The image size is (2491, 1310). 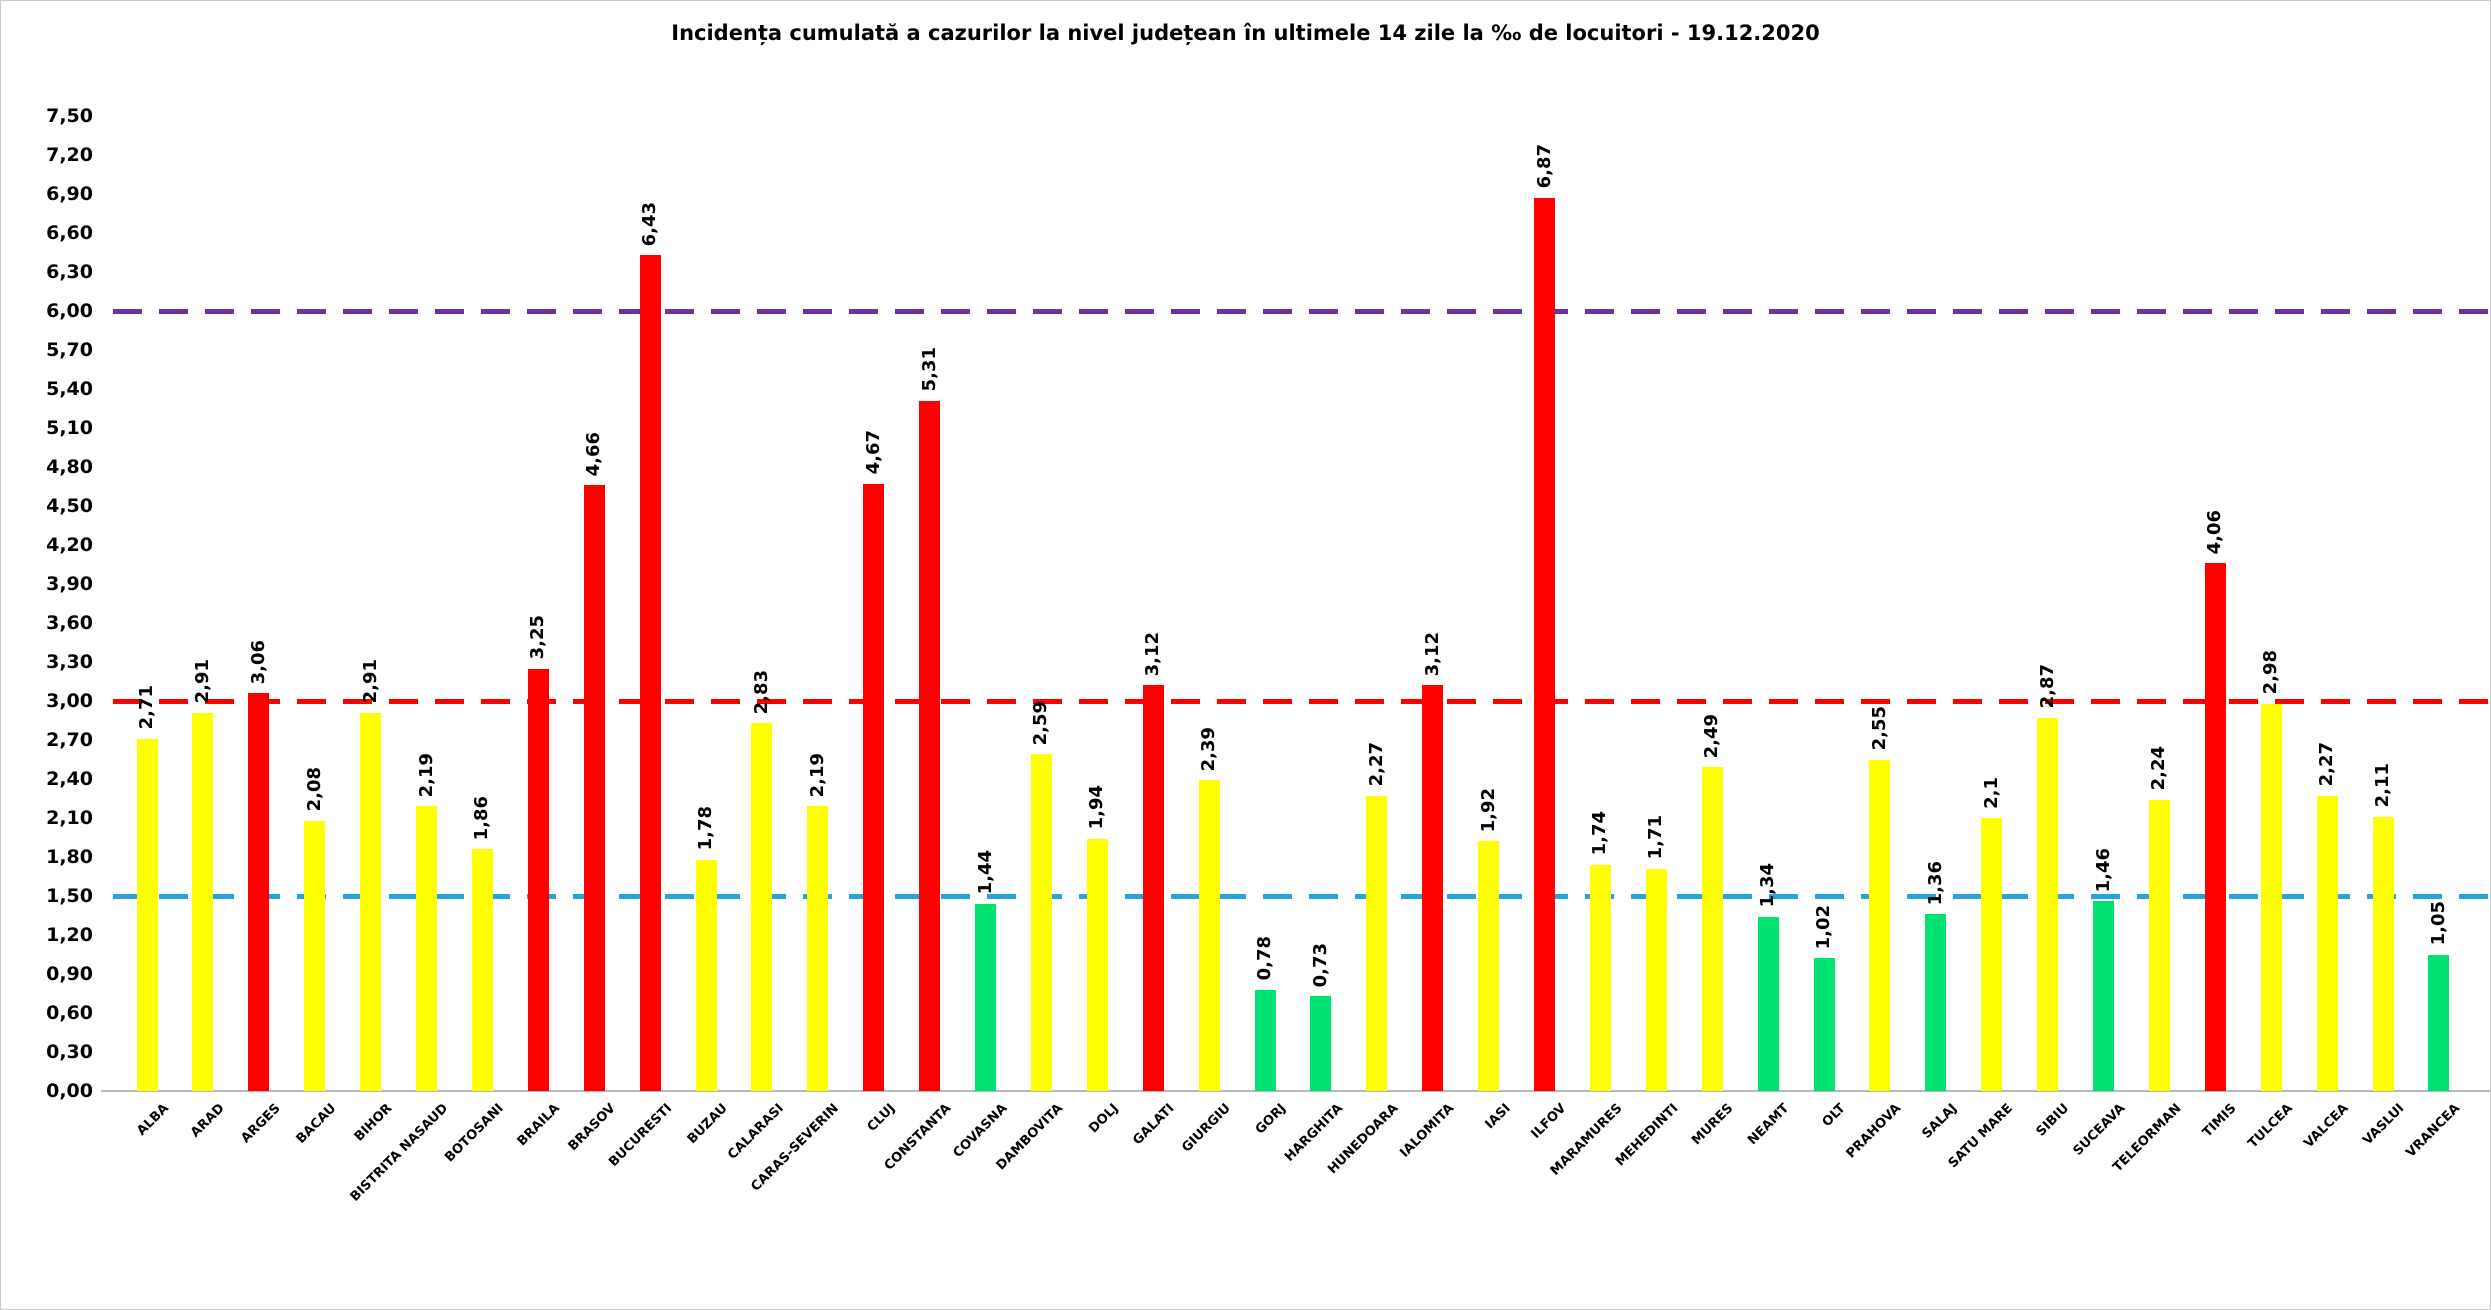 I want to click on x-axis-category-label-arad: ARAD, so click(x=207, y=1121).